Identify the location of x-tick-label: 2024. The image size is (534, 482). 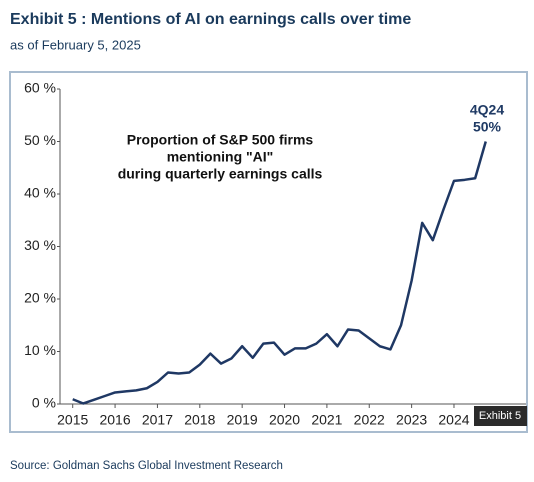
(453, 420).